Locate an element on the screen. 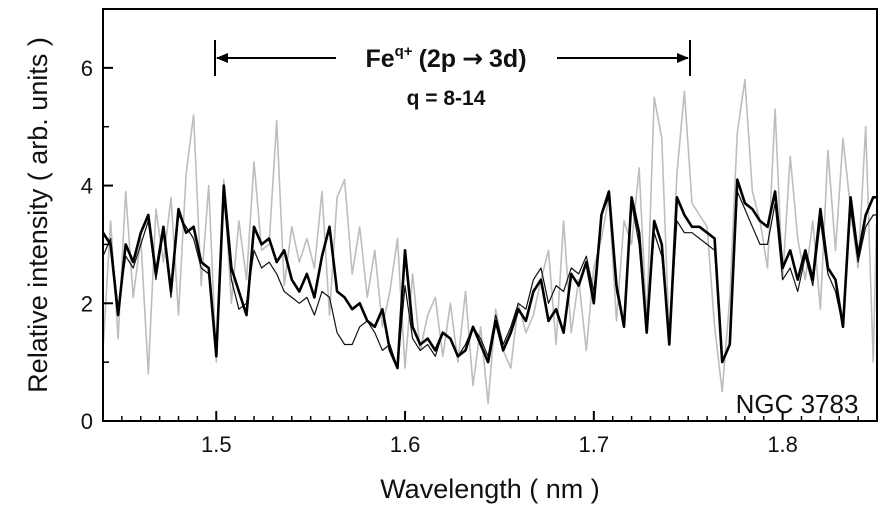 Image resolution: width=896 pixels, height=515 pixels. y-tick-label: 4 is located at coordinates (87, 186).